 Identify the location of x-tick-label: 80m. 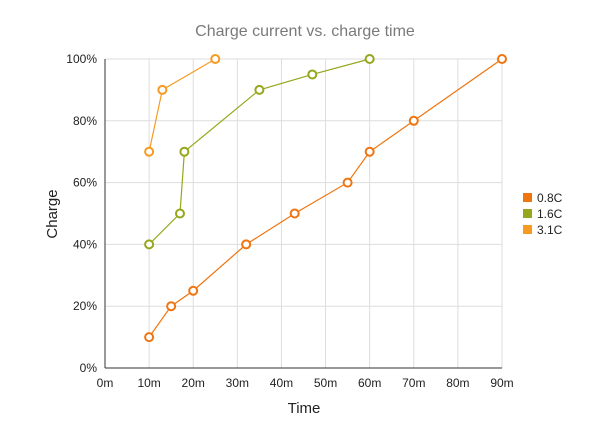
(457, 383).